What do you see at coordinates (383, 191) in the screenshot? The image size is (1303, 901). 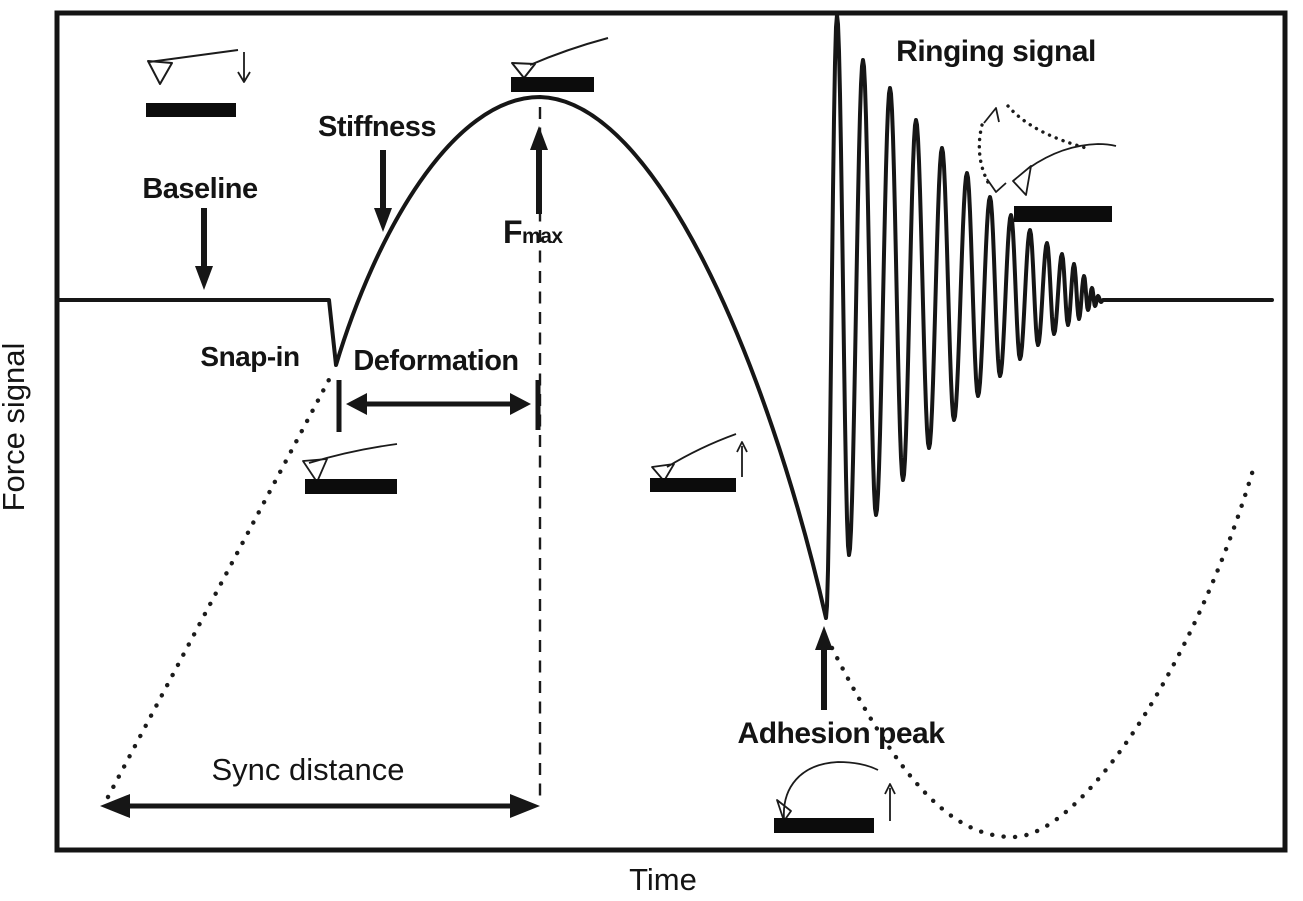 I see `stiffness-arrow` at bounding box center [383, 191].